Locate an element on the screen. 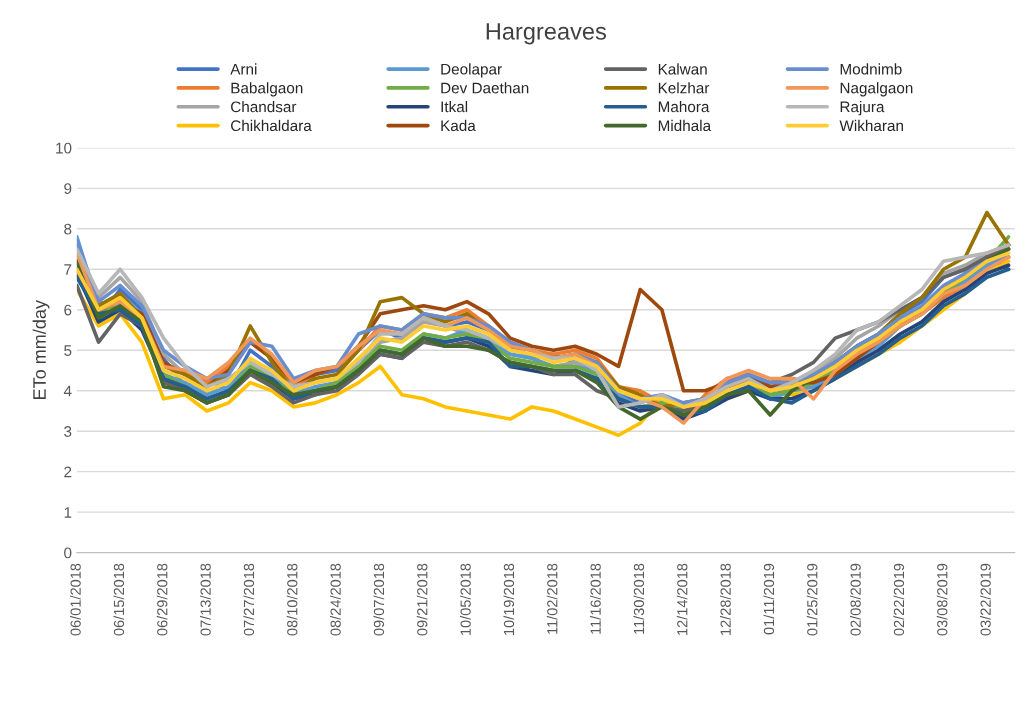 The width and height of the screenshot is (1025, 704). x-tick-label: 09/07/2018 is located at coordinates (379, 599).